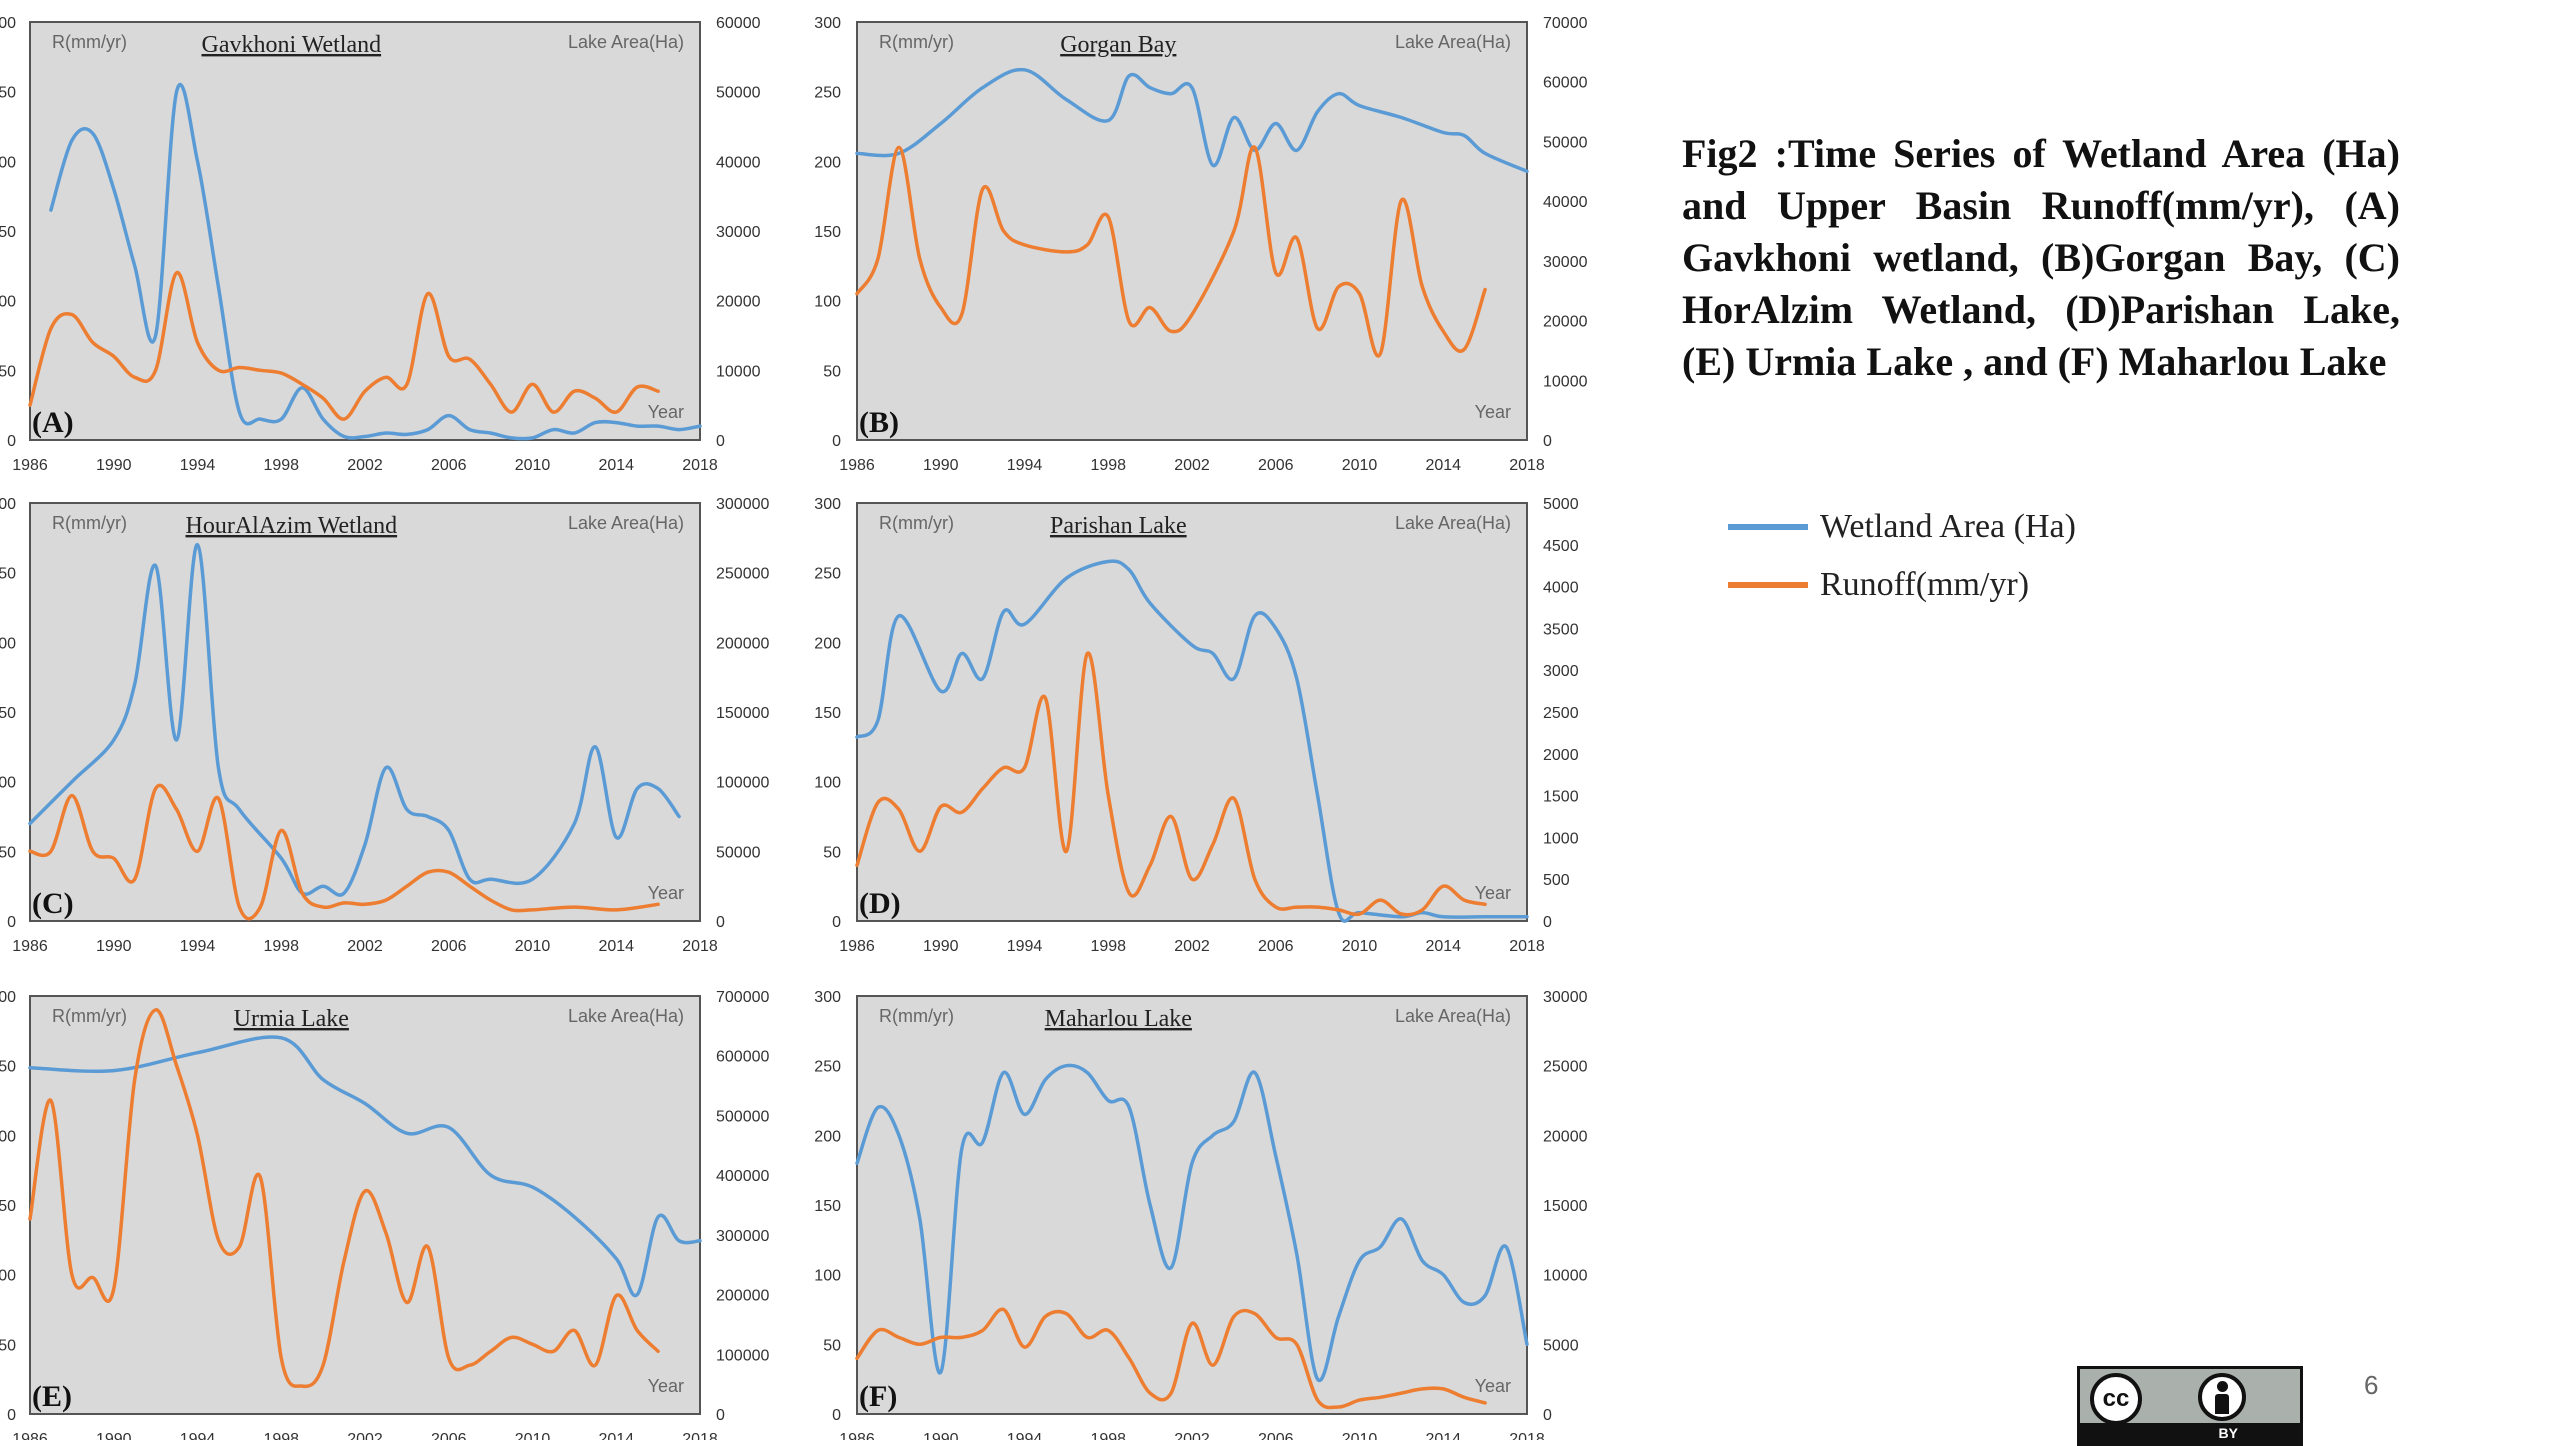 The height and width of the screenshot is (1446, 2560). I want to click on x-tick-label: 2006, so click(1276, 946).